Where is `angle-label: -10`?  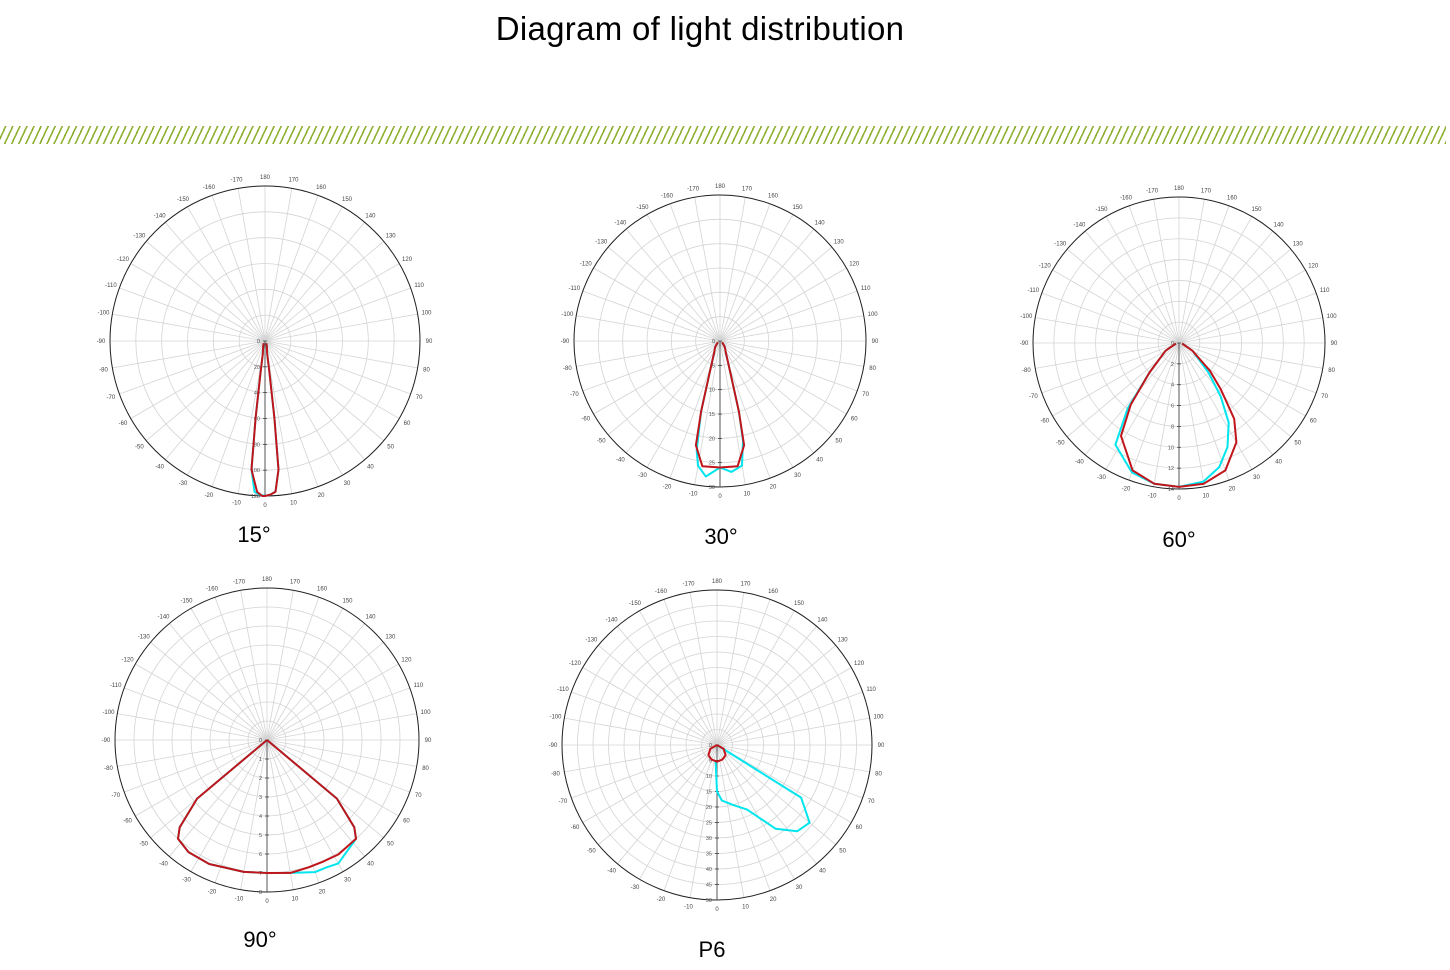 angle-label: -10 is located at coordinates (688, 908).